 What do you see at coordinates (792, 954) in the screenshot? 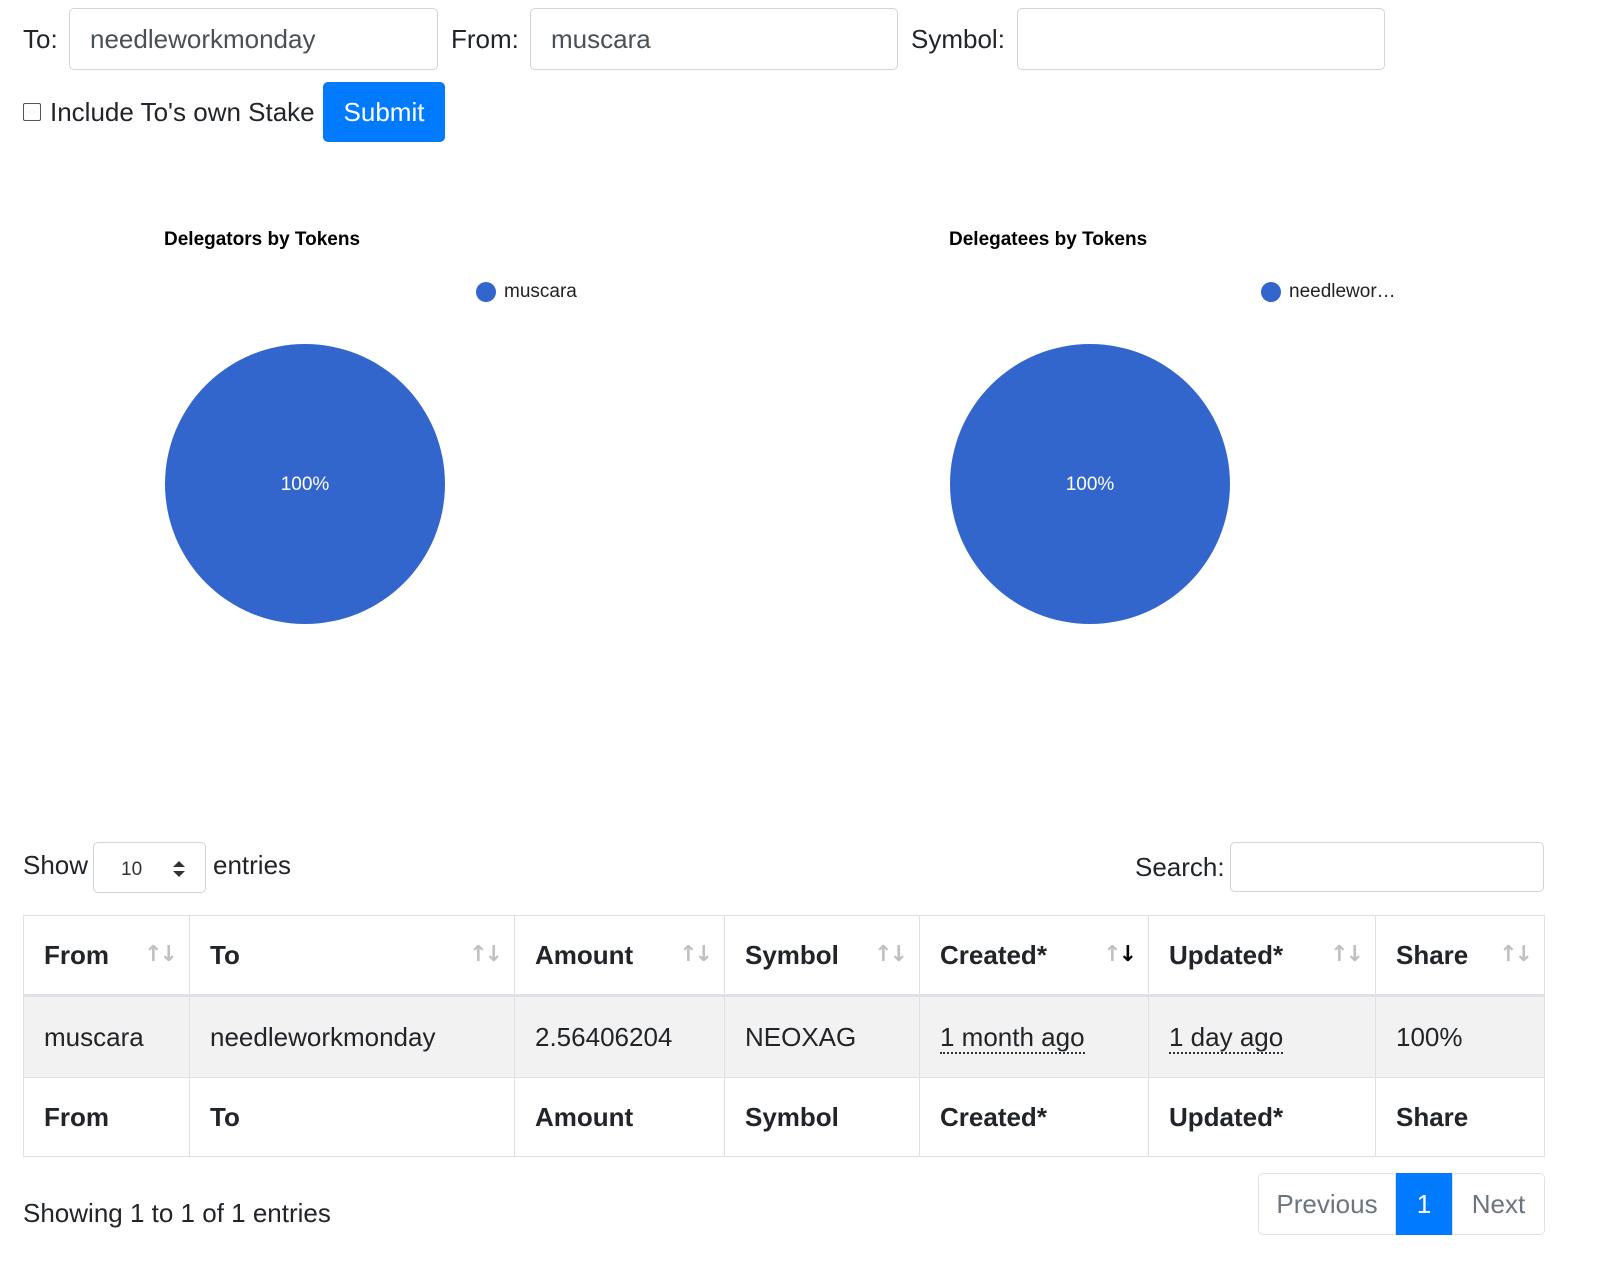
I see `column-header-label: Symbol` at bounding box center [792, 954].